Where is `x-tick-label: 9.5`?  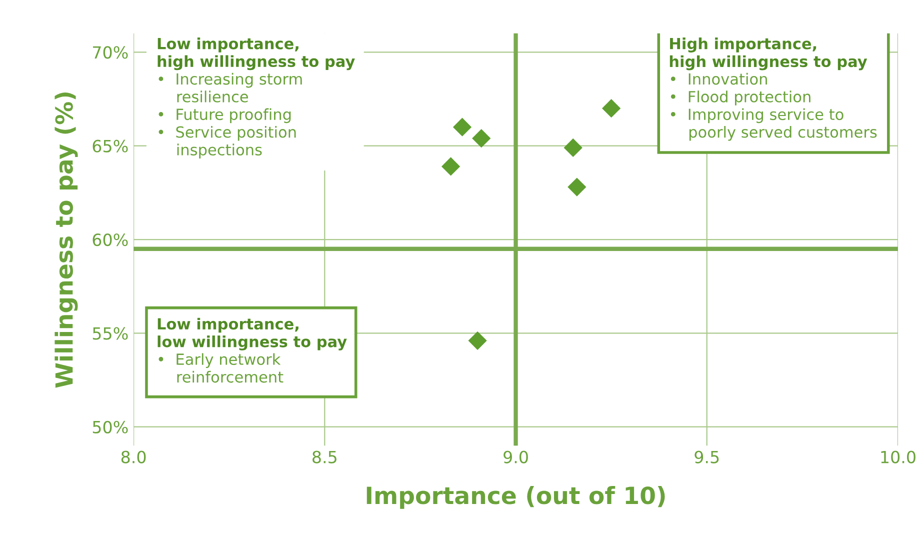 x-tick-label: 9.5 is located at coordinates (706, 457).